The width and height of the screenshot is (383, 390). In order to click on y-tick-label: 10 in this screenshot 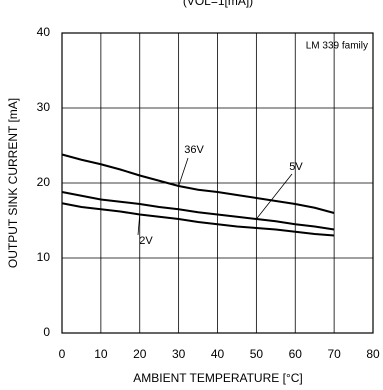, I will do `click(44, 257)`.